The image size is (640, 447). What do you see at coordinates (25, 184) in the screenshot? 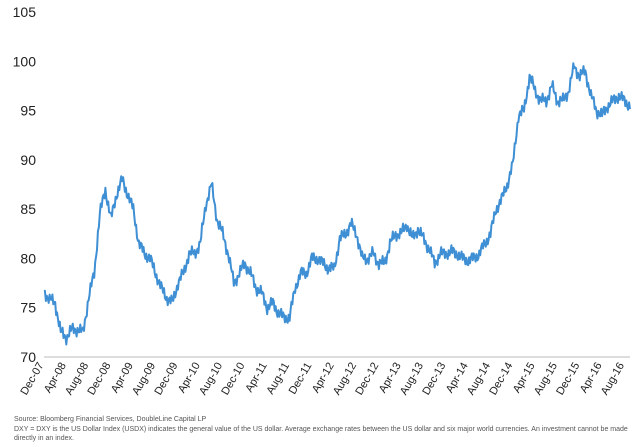
I see `y-axis: 70 75 80 85 90 95 100 105` at bounding box center [25, 184].